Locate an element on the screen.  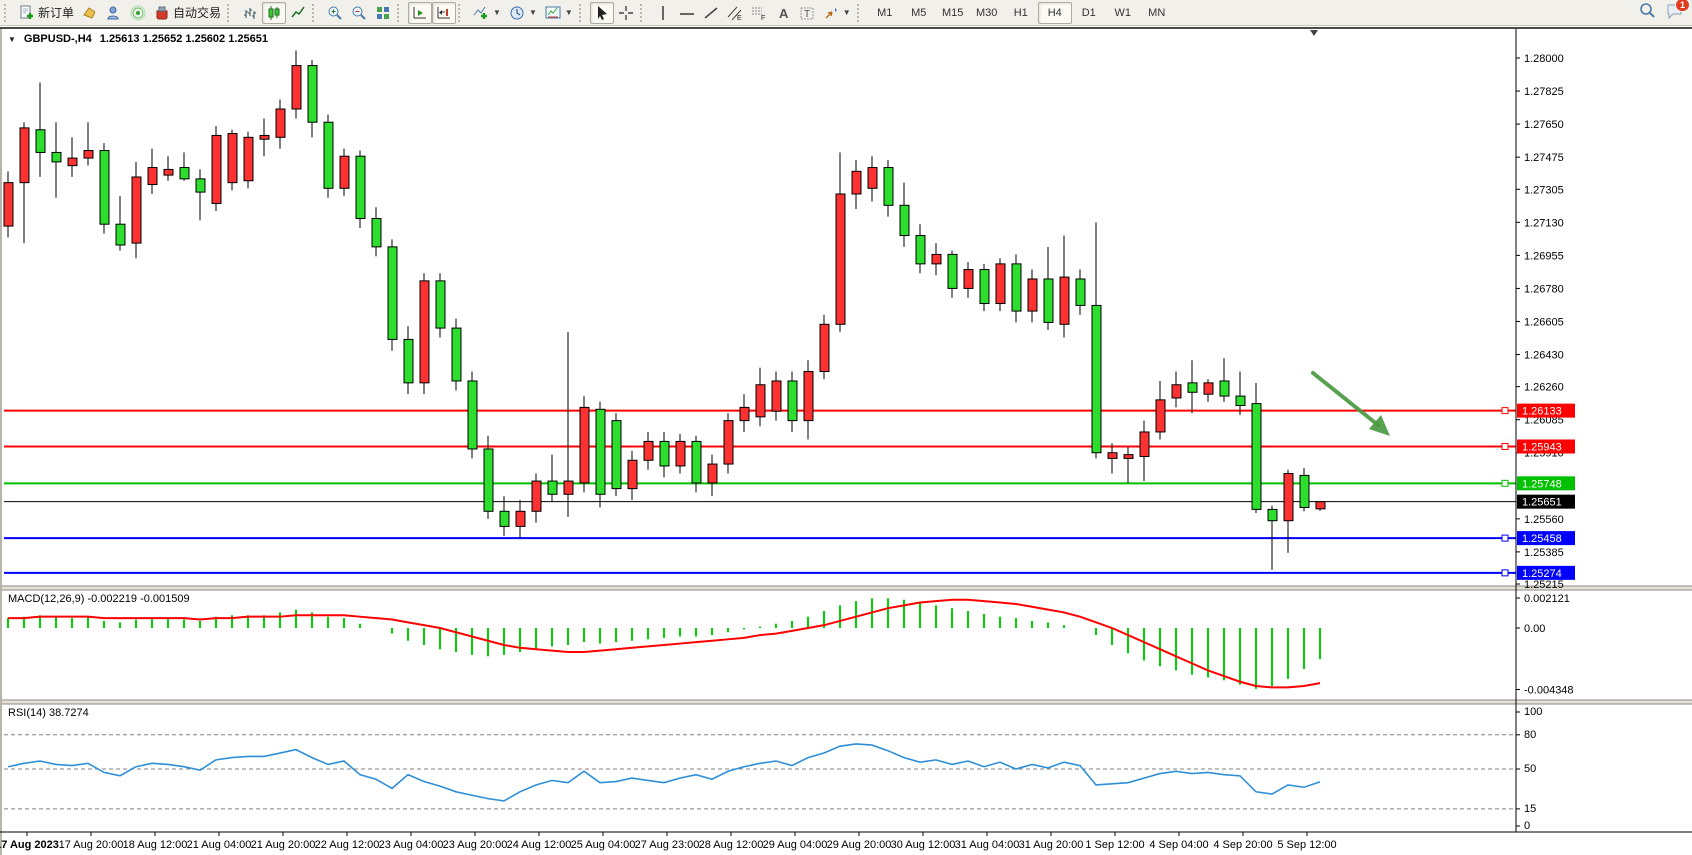
fibonacci-icon: F is located at coordinates (759, 13).